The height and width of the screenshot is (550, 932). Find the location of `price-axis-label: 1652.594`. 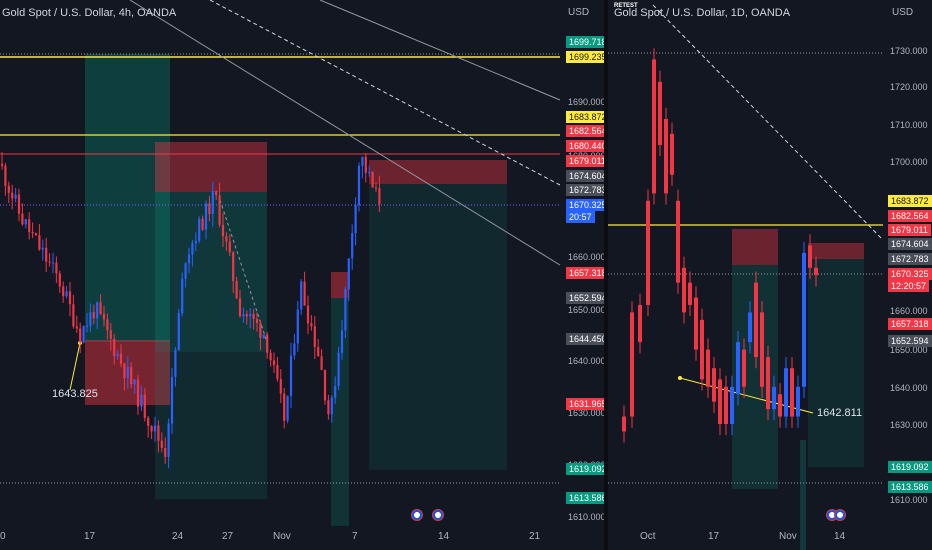

price-axis-label: 1652.594 is located at coordinates (585, 298).